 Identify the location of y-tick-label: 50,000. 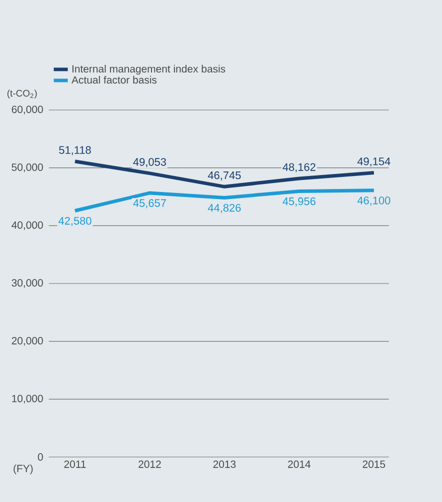
(27, 168).